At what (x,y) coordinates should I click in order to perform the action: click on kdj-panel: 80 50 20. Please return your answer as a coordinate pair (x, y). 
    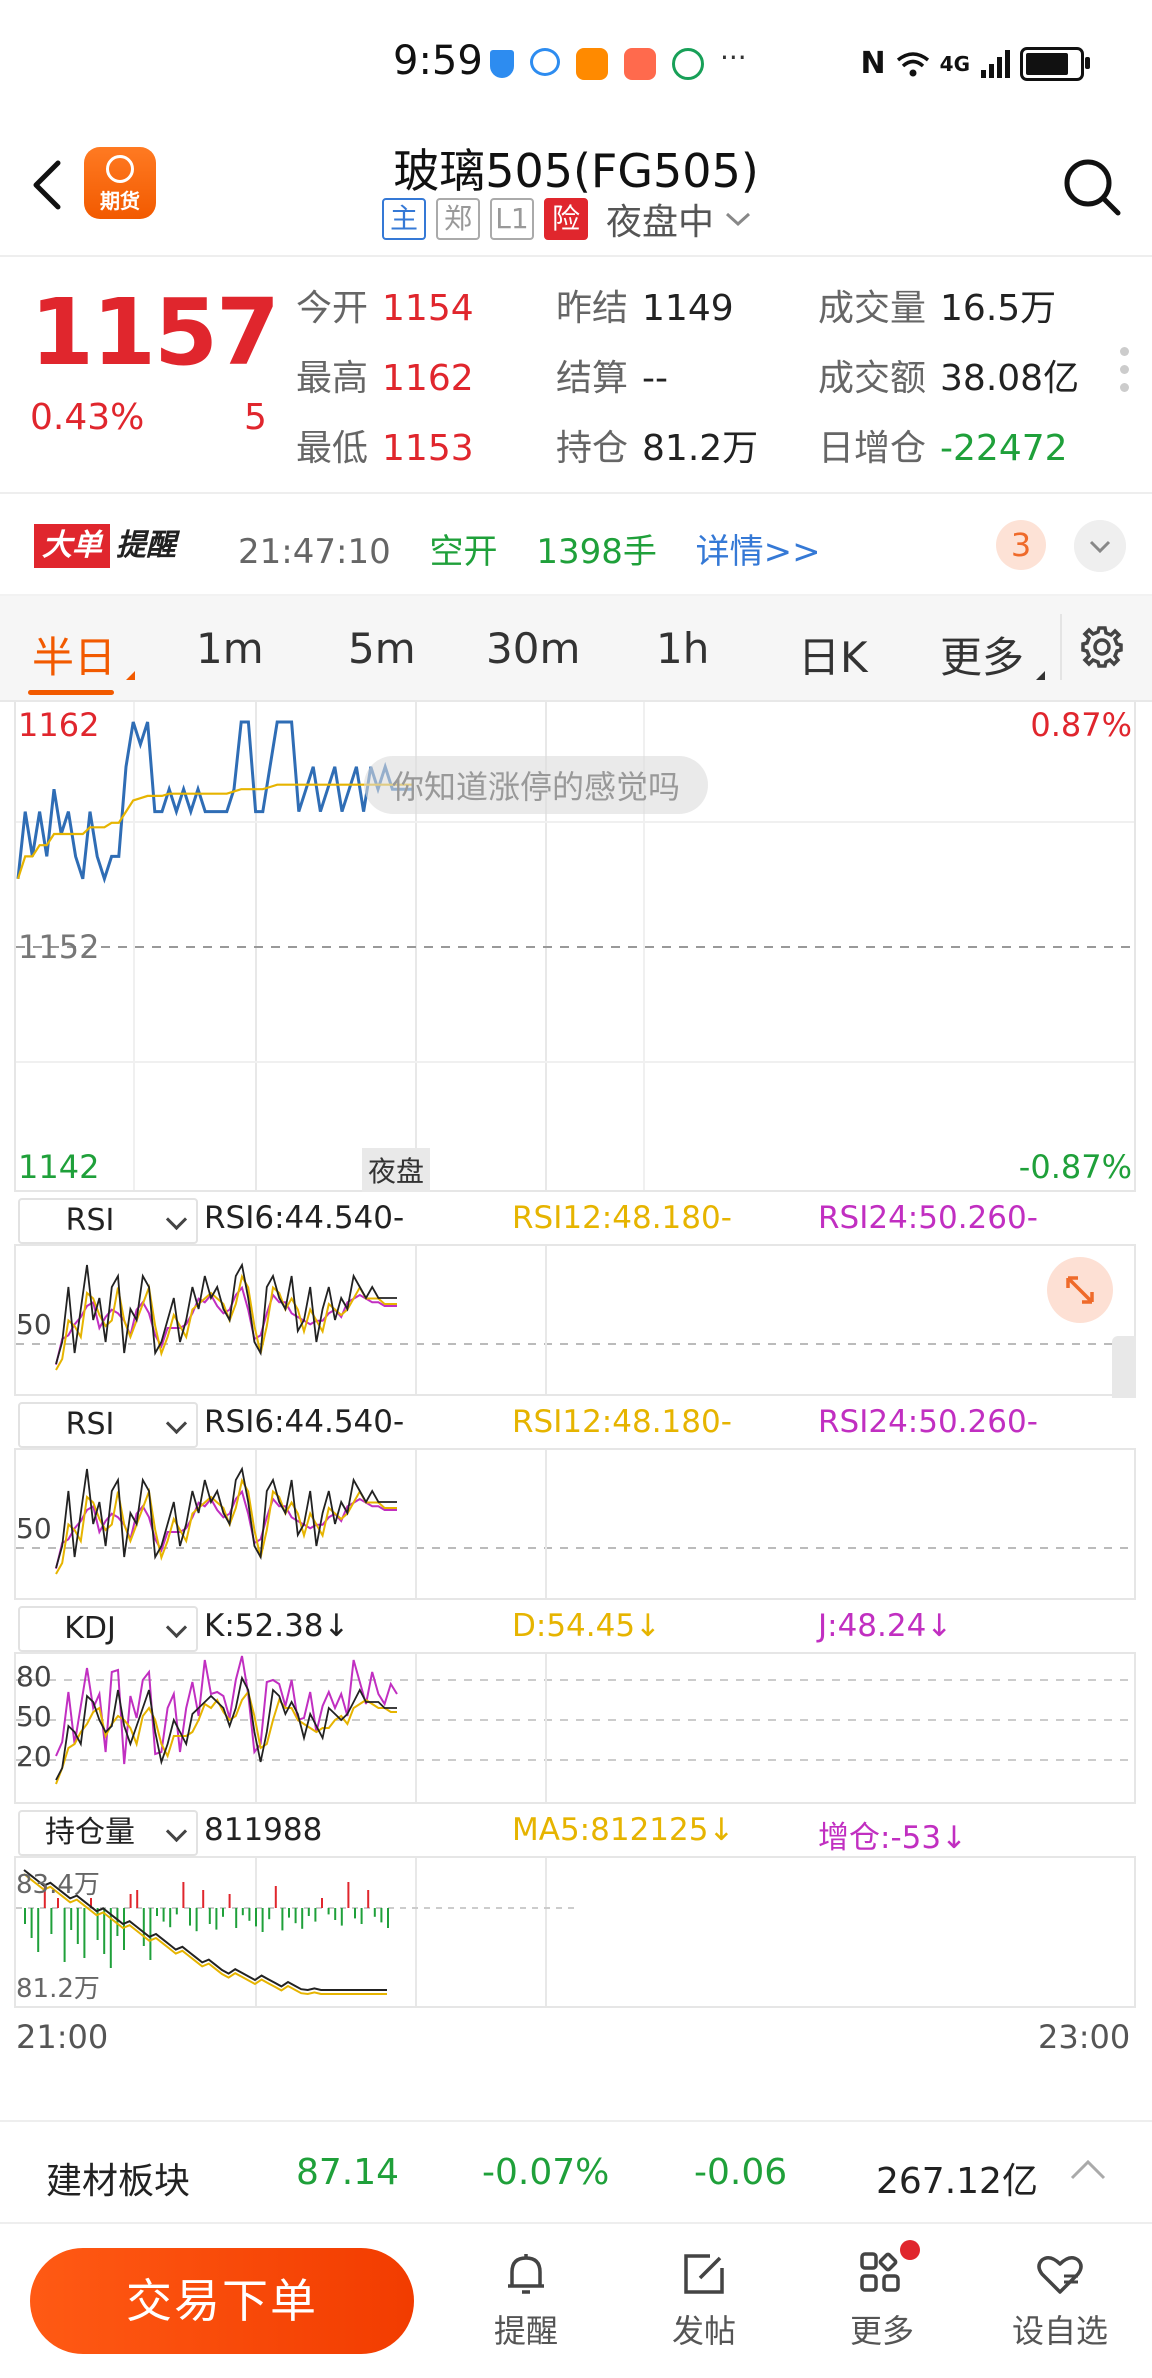
    Looking at the image, I should click on (575, 1728).